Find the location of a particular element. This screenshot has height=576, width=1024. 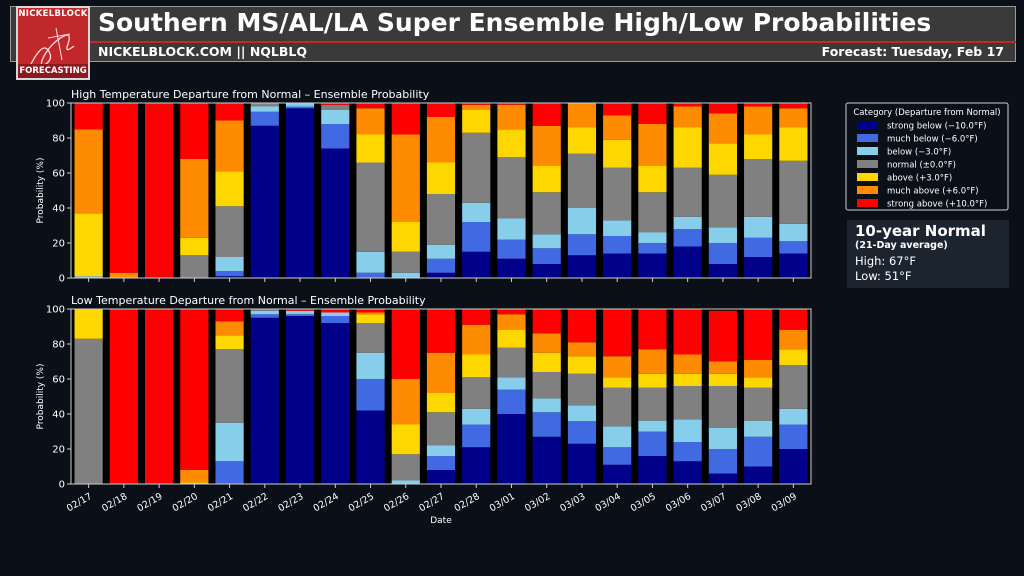

high-bar-03-03-s0 is located at coordinates (582, 266).